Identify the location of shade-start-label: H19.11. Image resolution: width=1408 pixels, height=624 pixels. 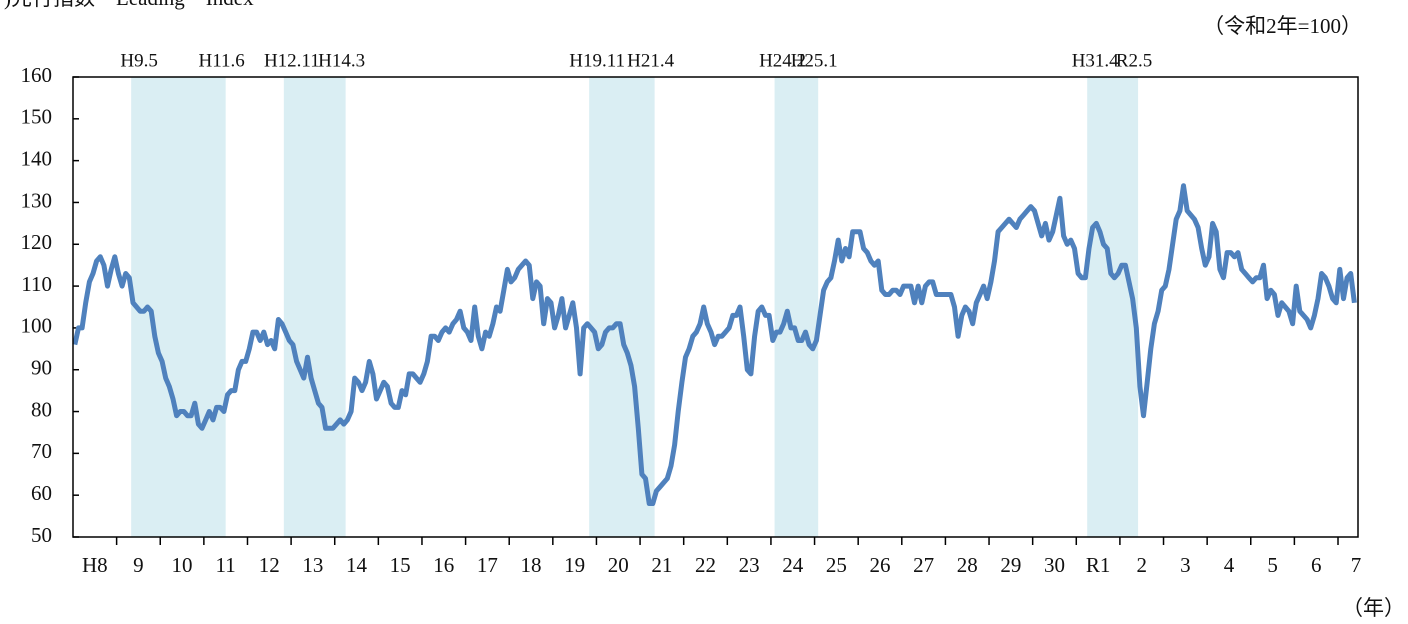
(597, 60).